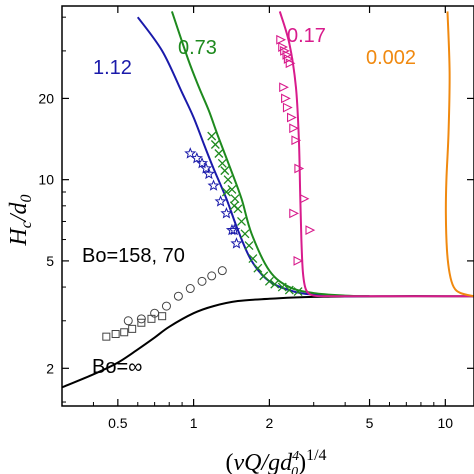 The width and height of the screenshot is (474, 474). What do you see at coordinates (133, 256) in the screenshot?
I see `annotation-bo-158-70: Bo=158, 70` at bounding box center [133, 256].